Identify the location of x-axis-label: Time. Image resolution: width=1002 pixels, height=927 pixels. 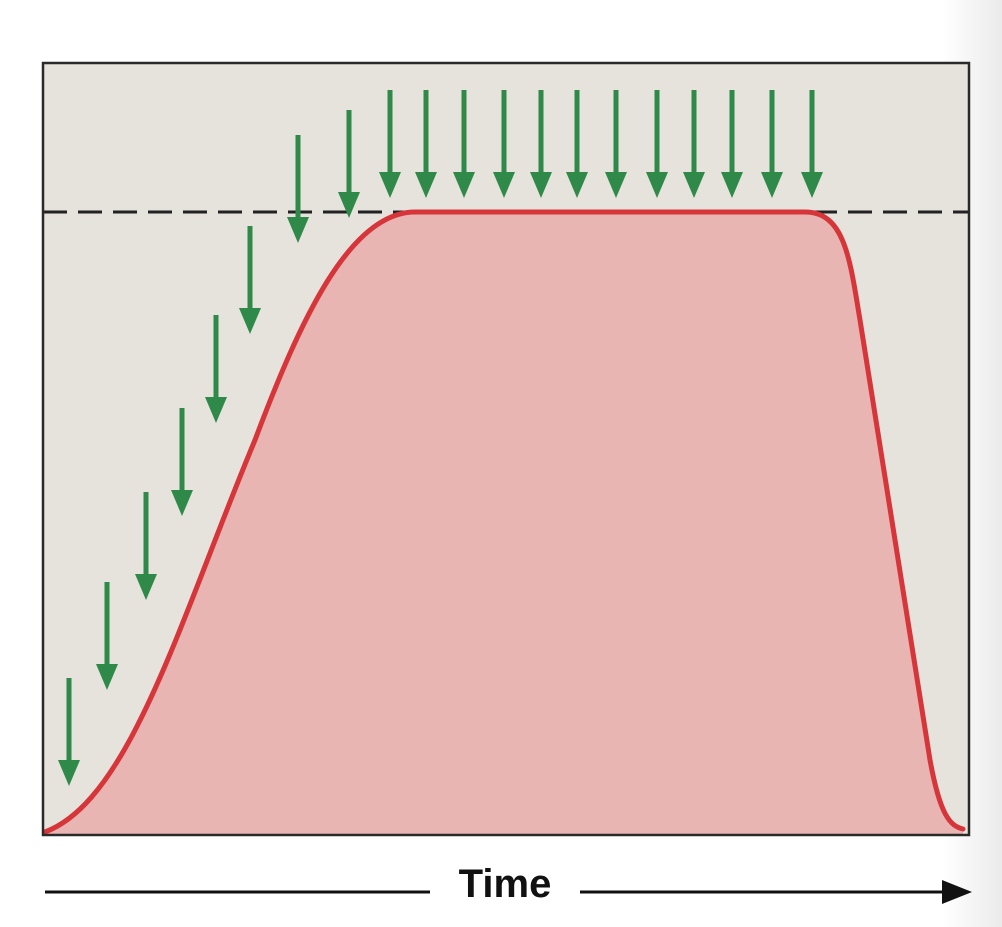
(505, 884).